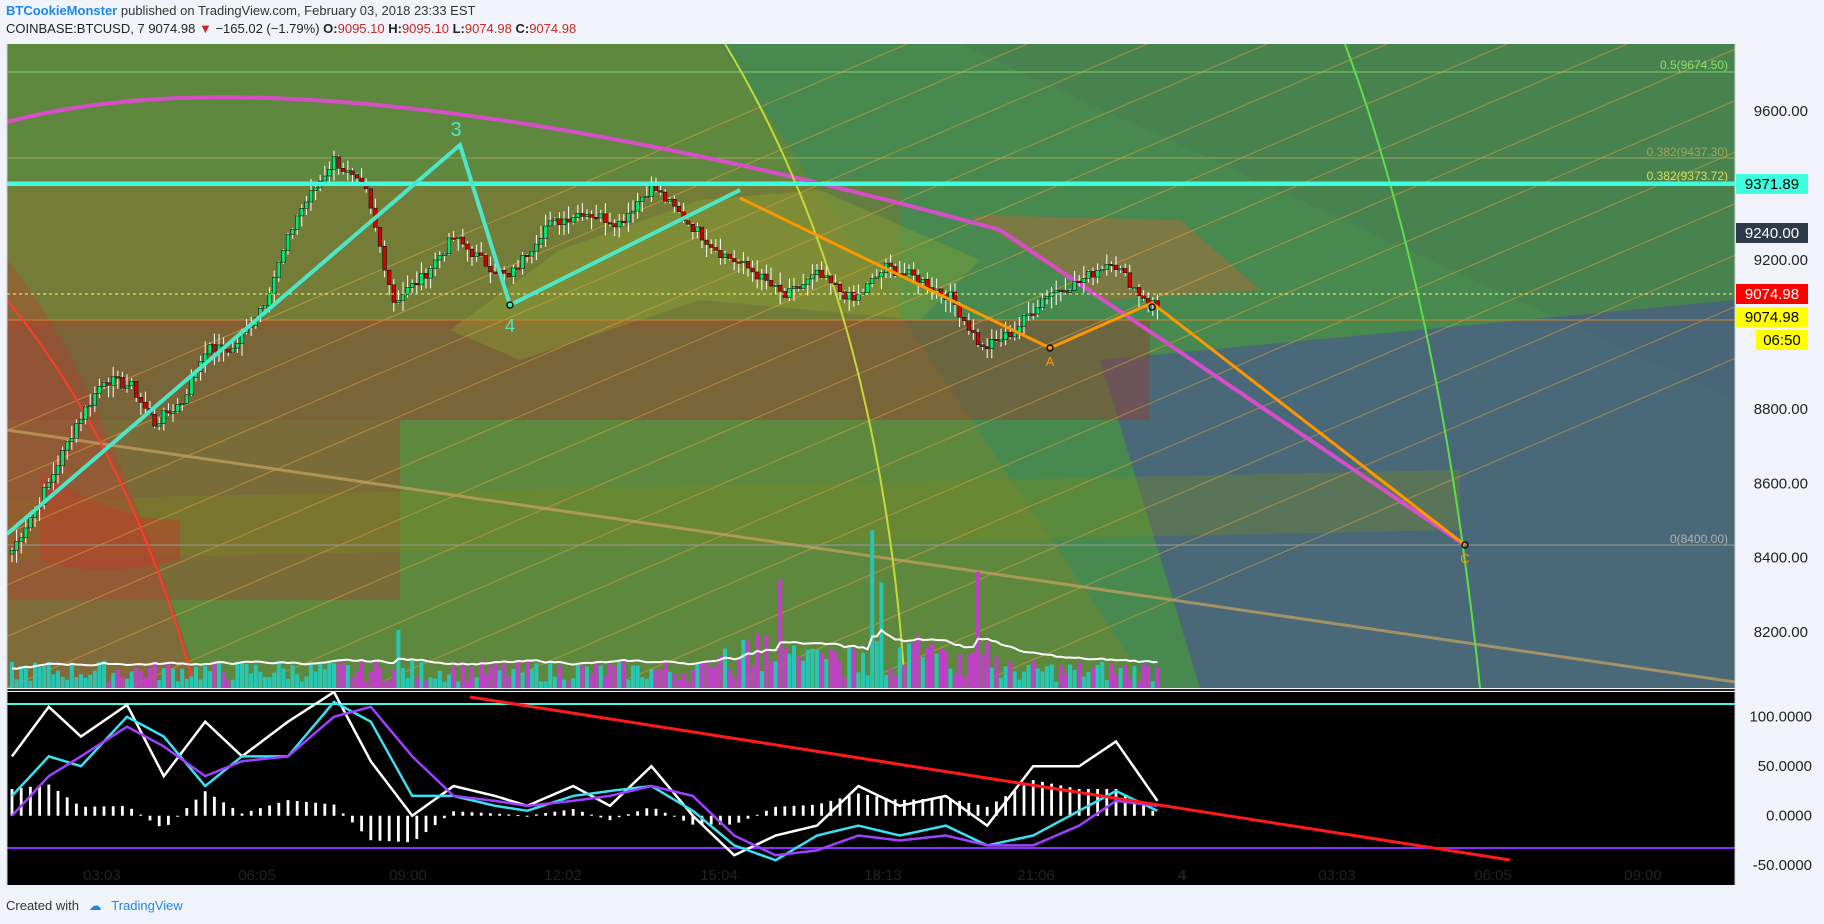 Image resolution: width=1824 pixels, height=924 pixels. I want to click on time-tick-0: 03:03, so click(102, 875).